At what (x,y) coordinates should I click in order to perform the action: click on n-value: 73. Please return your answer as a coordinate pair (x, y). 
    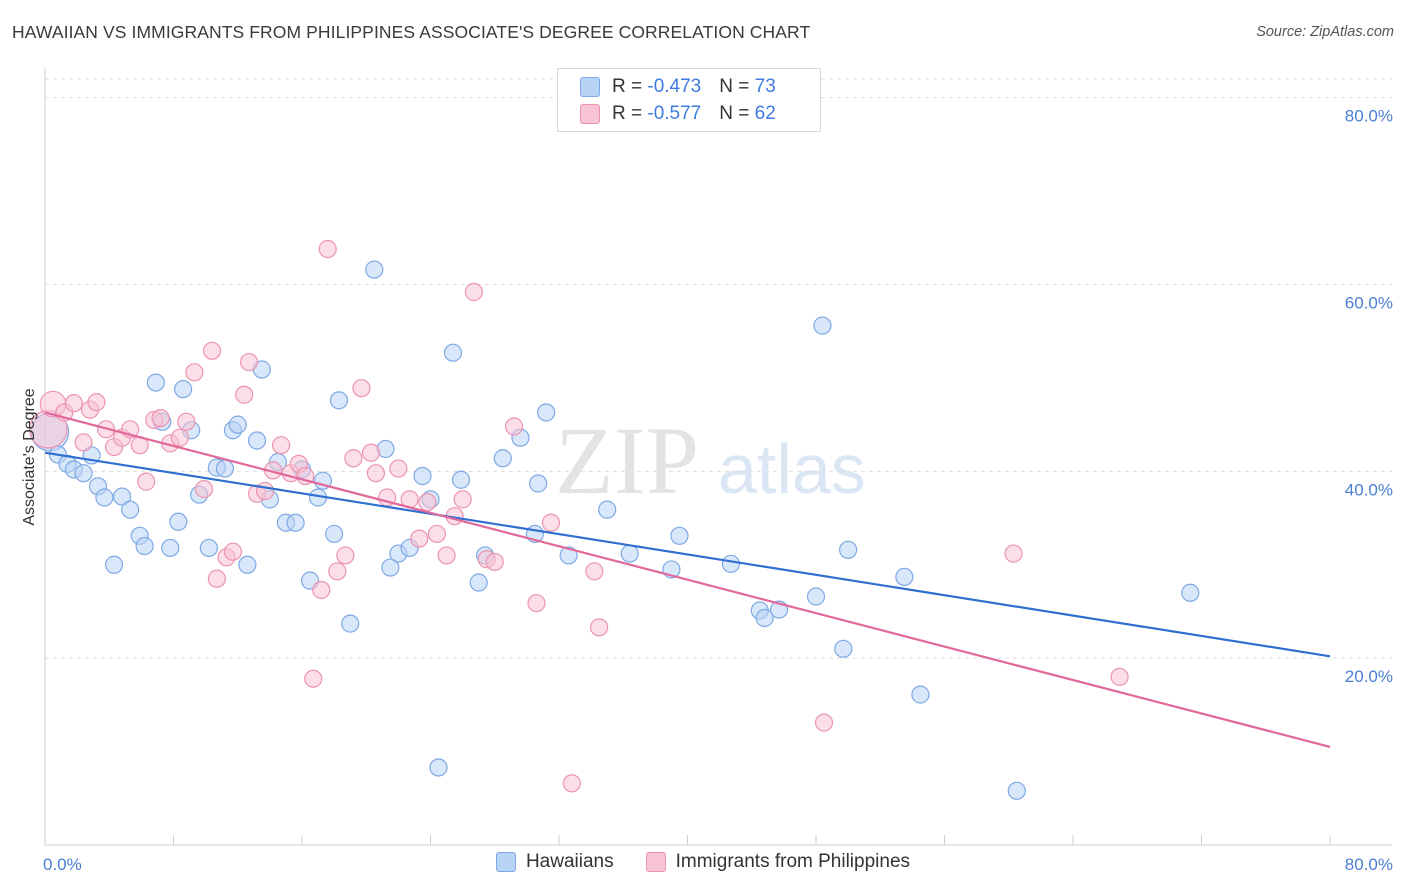
    Looking at the image, I should click on (765, 86).